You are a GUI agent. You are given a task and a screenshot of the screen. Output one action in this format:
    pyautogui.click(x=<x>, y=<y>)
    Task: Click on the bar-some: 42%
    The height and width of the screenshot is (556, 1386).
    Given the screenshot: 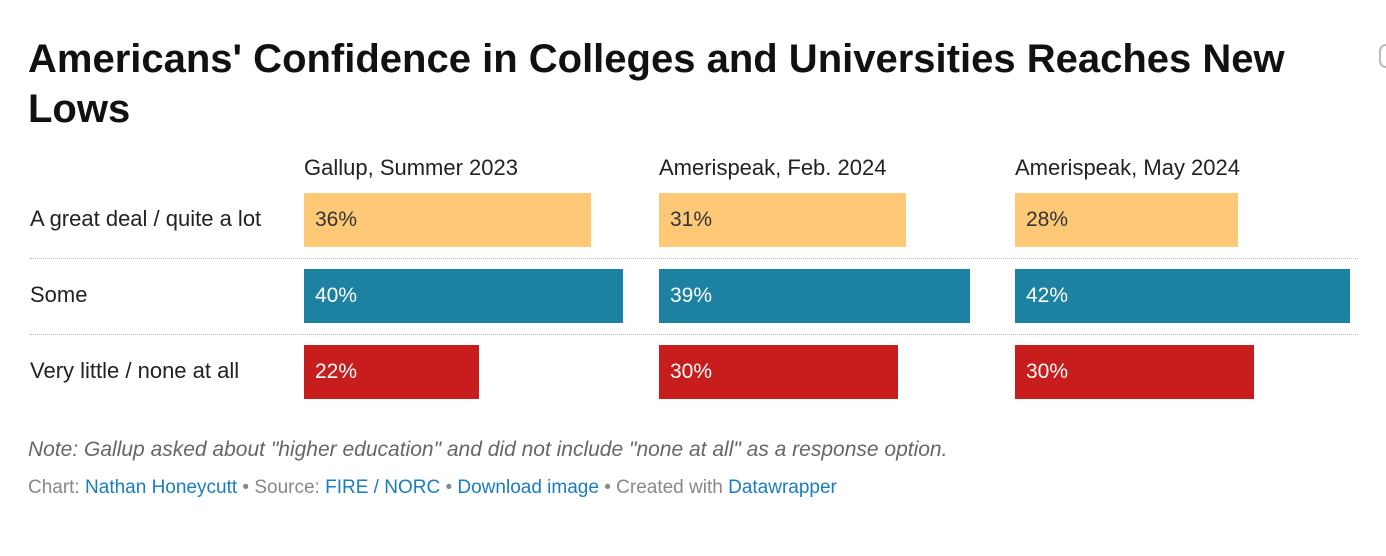 What is the action you would take?
    pyautogui.click(x=1182, y=296)
    